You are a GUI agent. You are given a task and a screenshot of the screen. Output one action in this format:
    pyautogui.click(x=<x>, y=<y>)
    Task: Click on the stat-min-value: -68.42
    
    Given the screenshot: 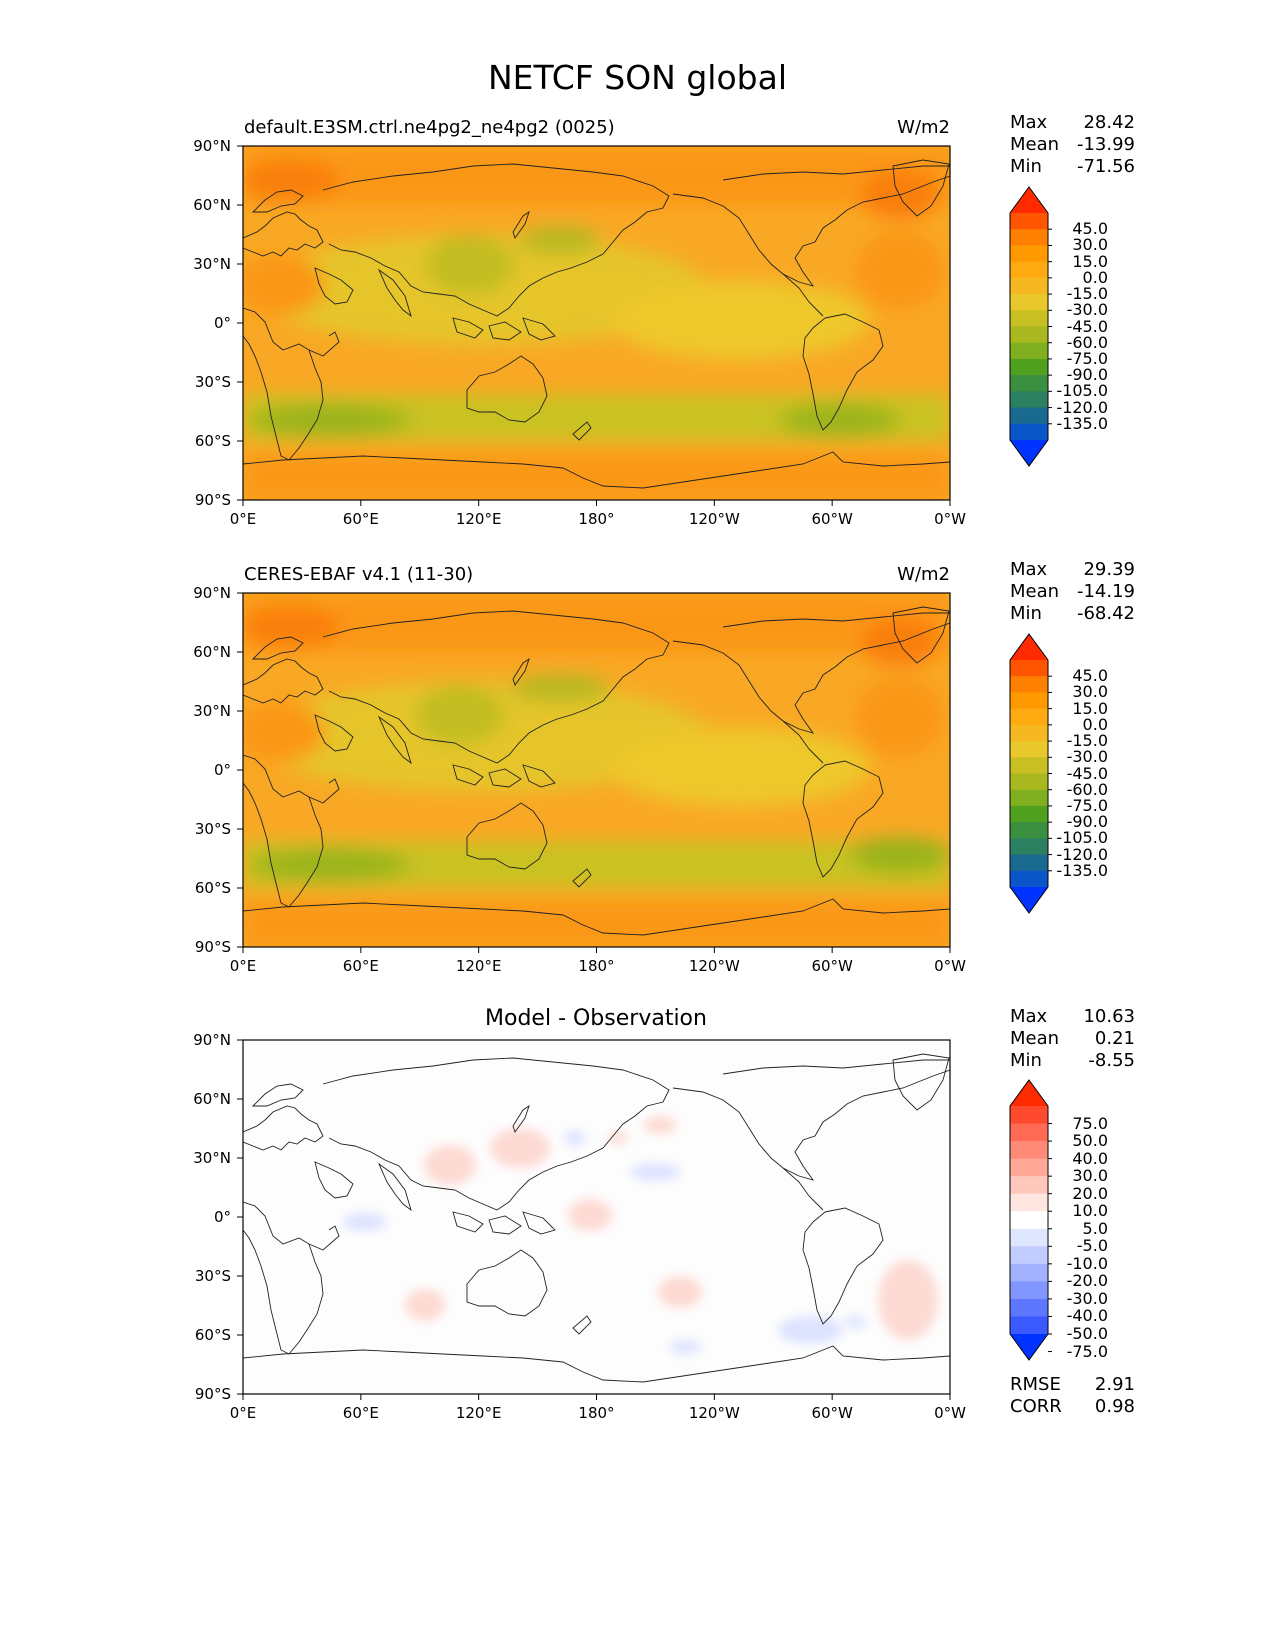 What is the action you would take?
    pyautogui.click(x=1105, y=613)
    